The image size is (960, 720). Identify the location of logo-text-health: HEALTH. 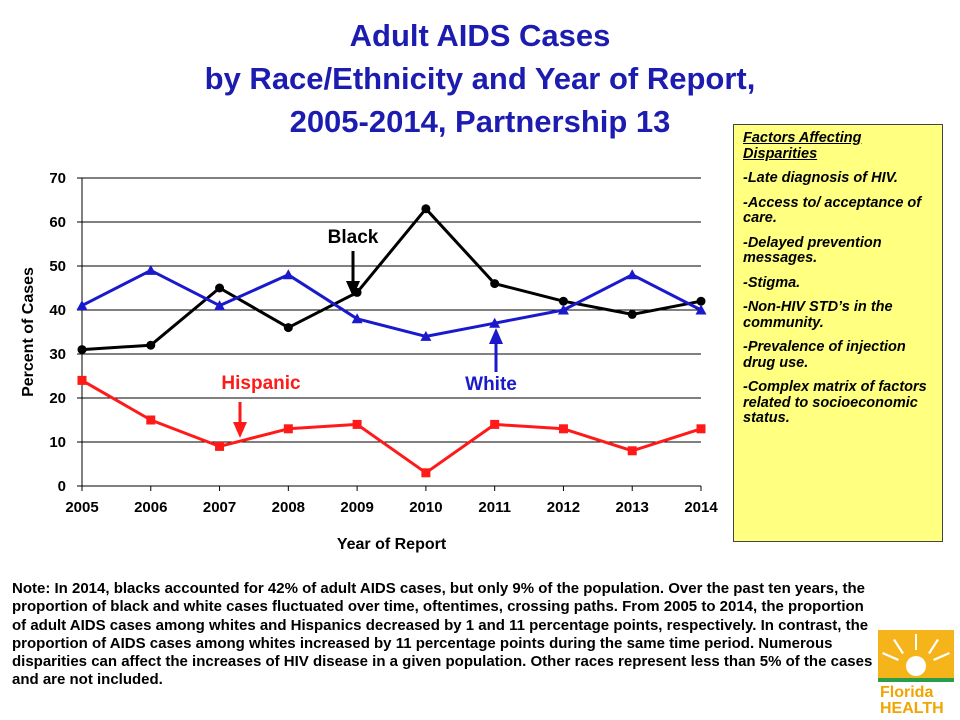
(912, 707).